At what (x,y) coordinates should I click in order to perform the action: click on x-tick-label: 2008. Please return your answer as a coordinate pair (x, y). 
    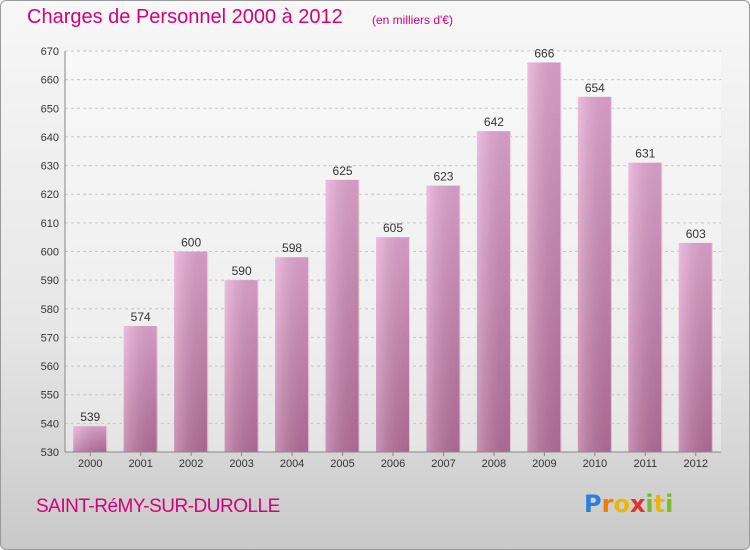
    Looking at the image, I should click on (494, 464).